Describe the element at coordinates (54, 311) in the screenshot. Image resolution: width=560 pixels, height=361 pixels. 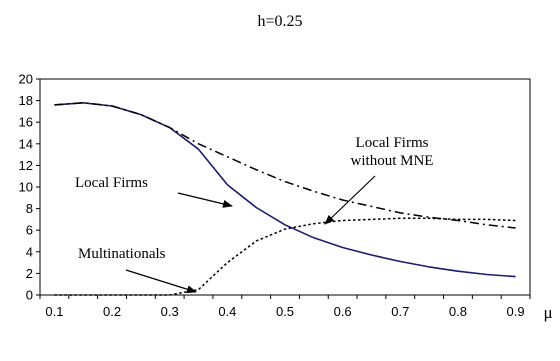
I see `x-tick-label: 0.1` at that location.